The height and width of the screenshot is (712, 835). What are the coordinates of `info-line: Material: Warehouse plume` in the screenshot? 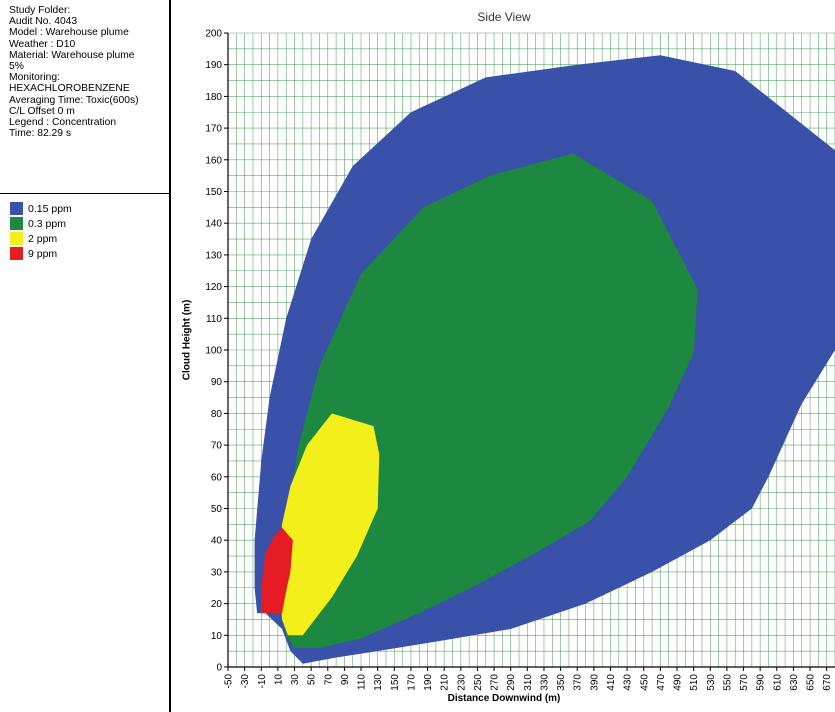 It's located at (72, 55).